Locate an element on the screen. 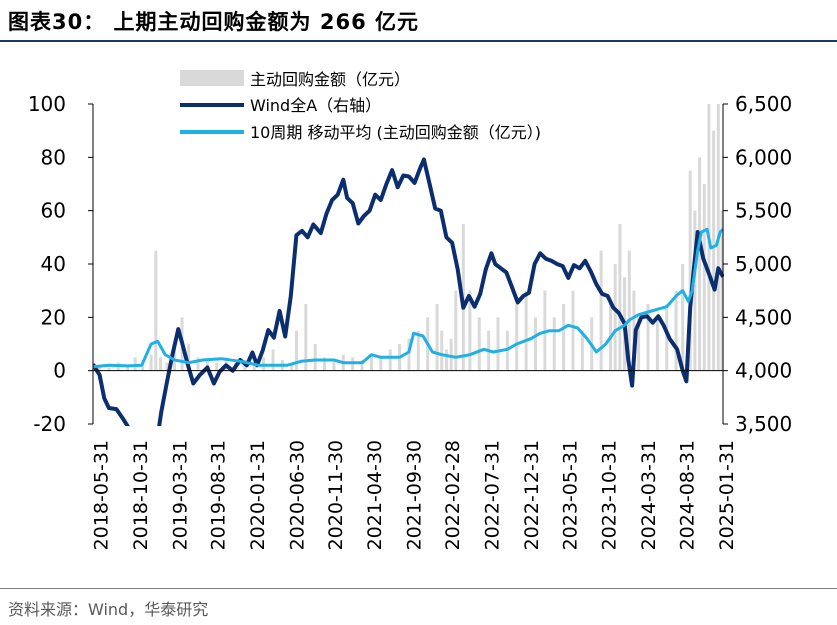 This screenshot has height=625, width=837. left-tick-label-3: 40 is located at coordinates (53, 264).